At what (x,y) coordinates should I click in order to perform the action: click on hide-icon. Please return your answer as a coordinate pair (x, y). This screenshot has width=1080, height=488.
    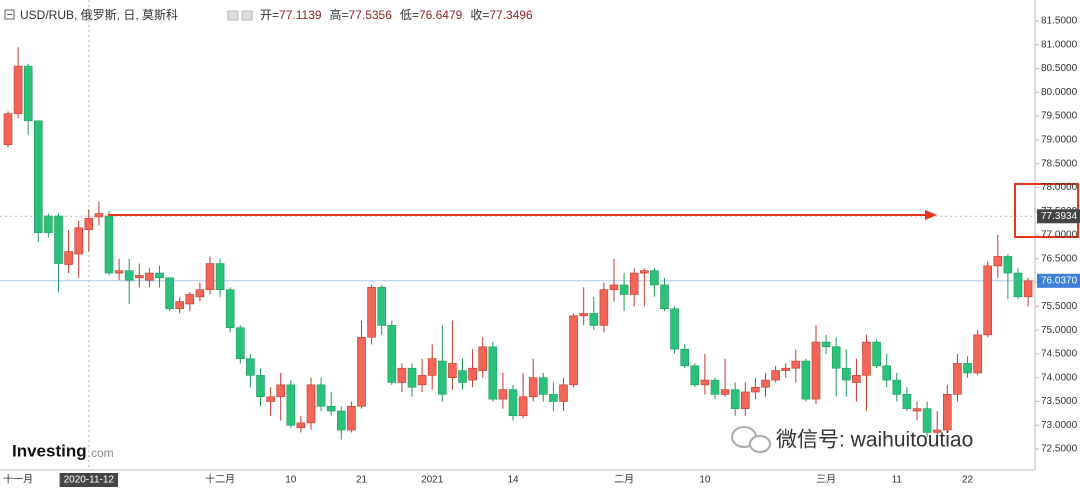
    Looking at the image, I should click on (247, 15).